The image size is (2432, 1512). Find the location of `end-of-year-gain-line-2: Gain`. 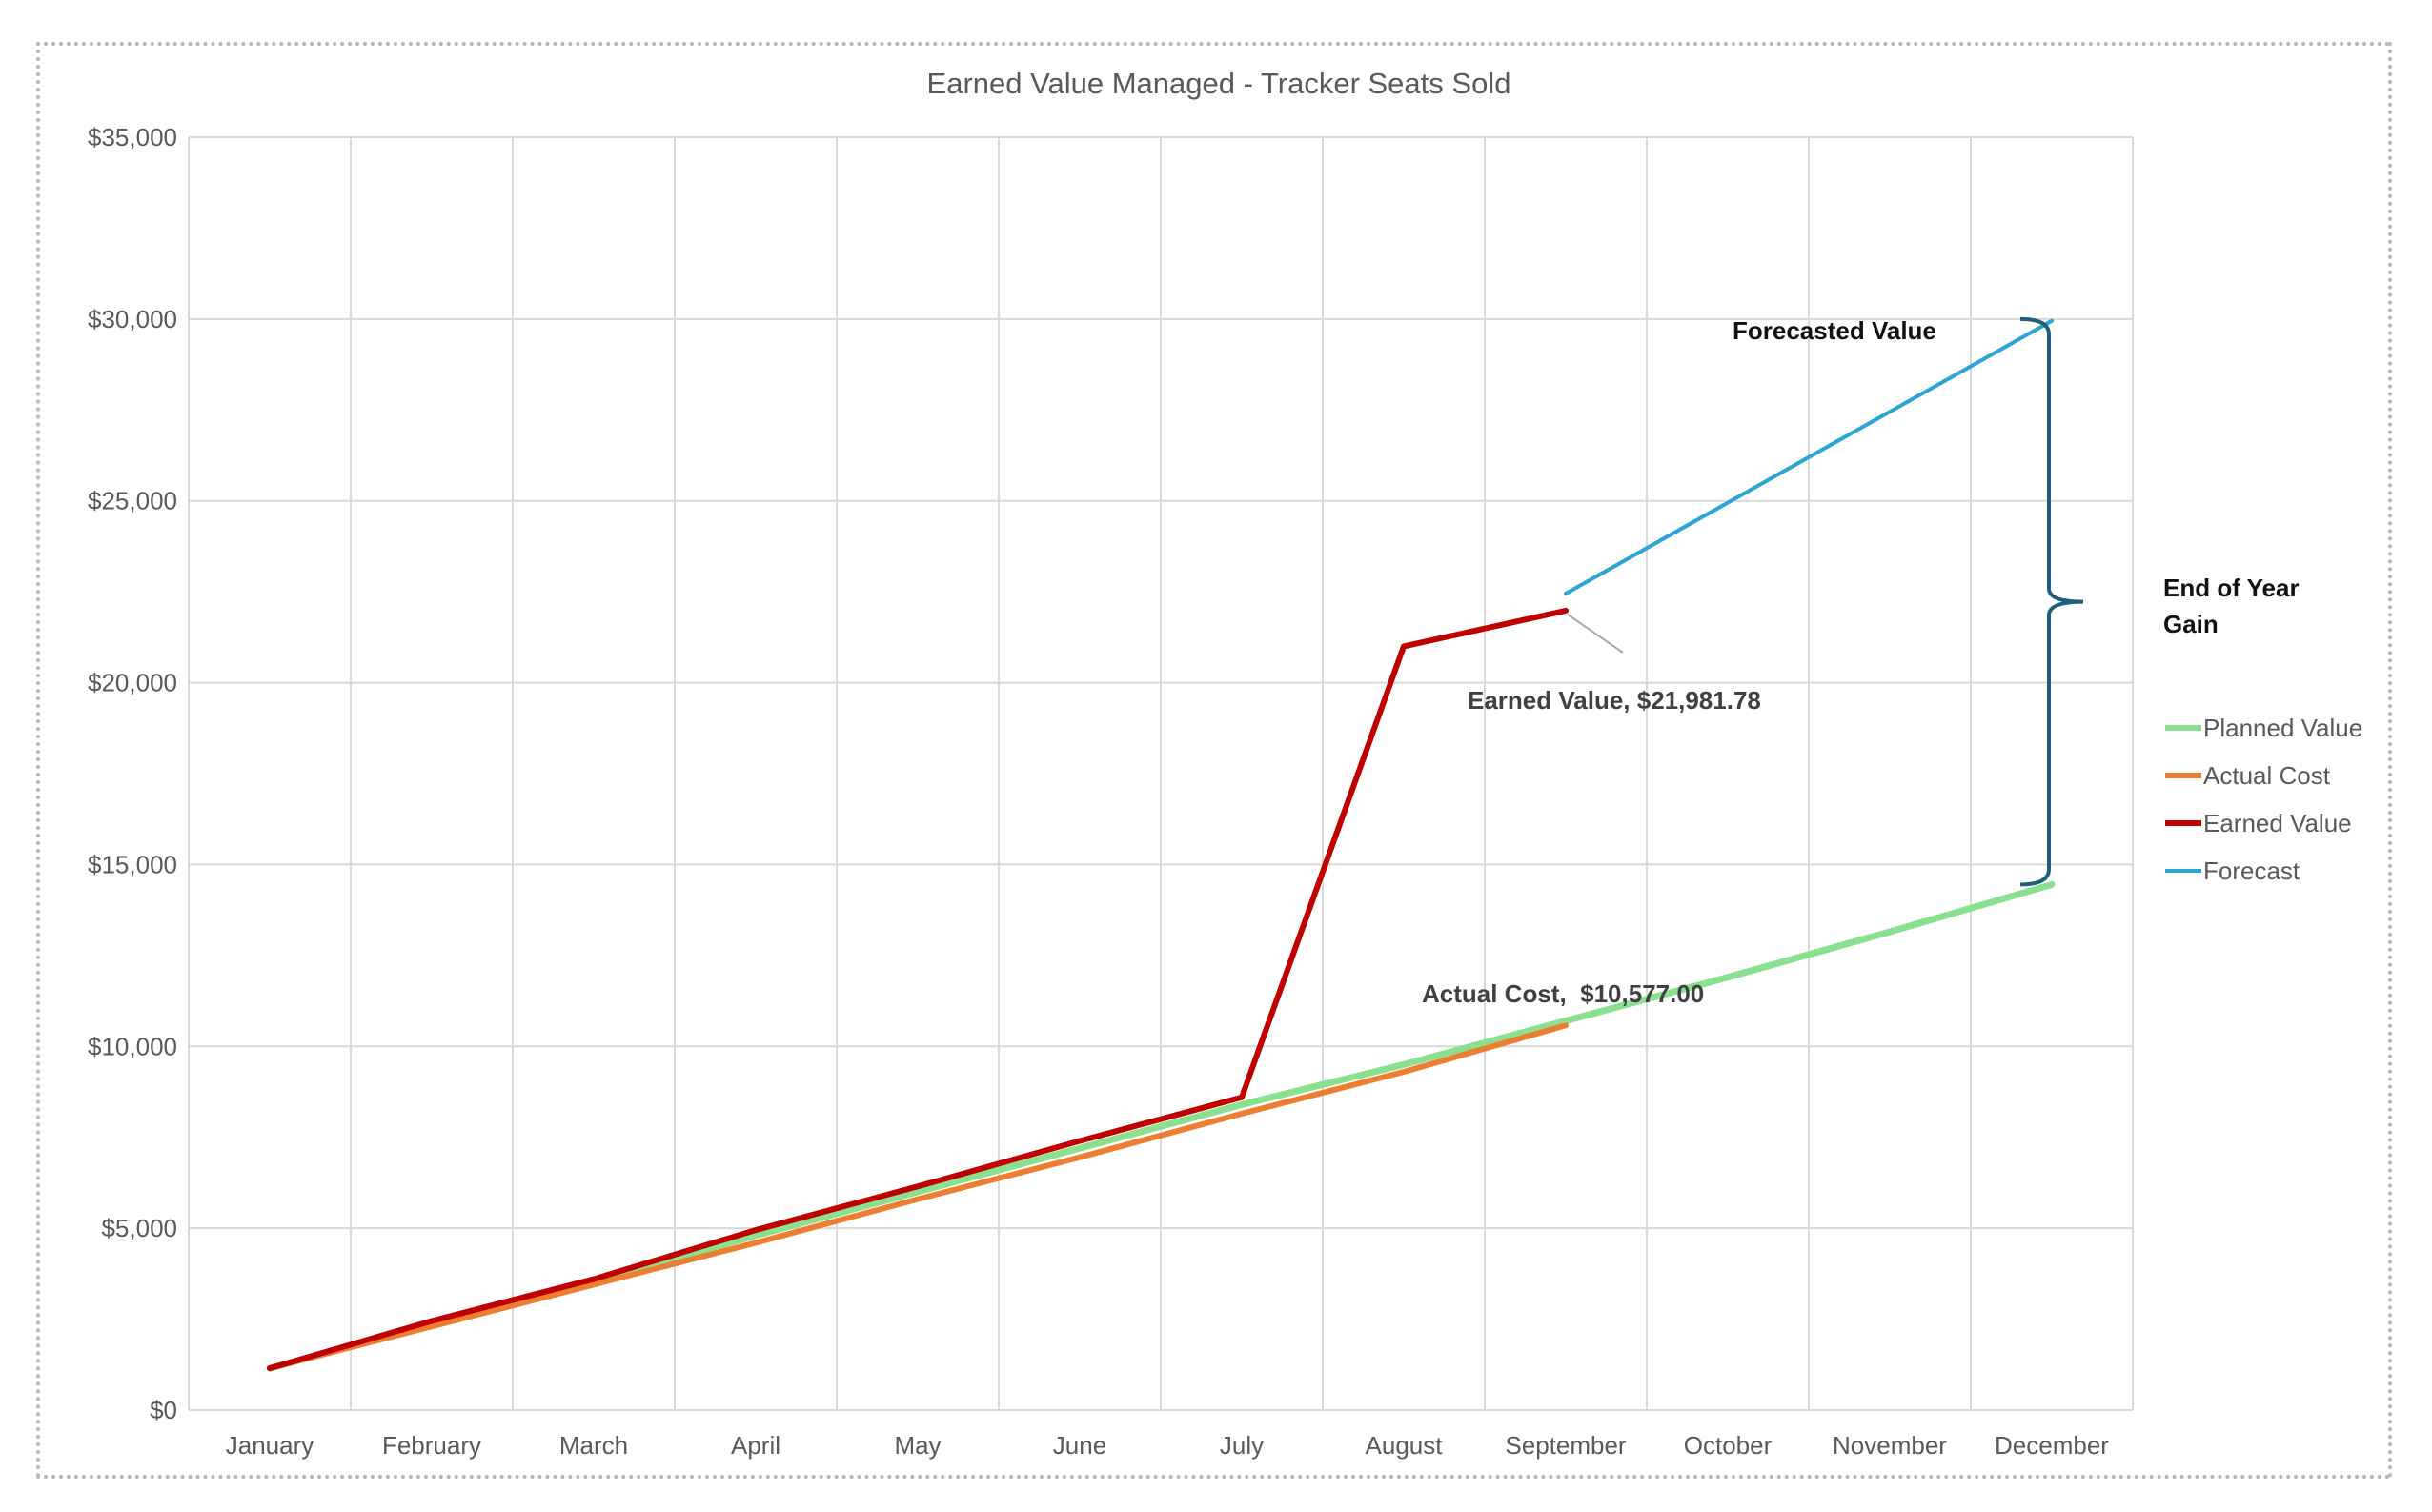

end-of-year-gain-line-2: Gain is located at coordinates (2191, 624).